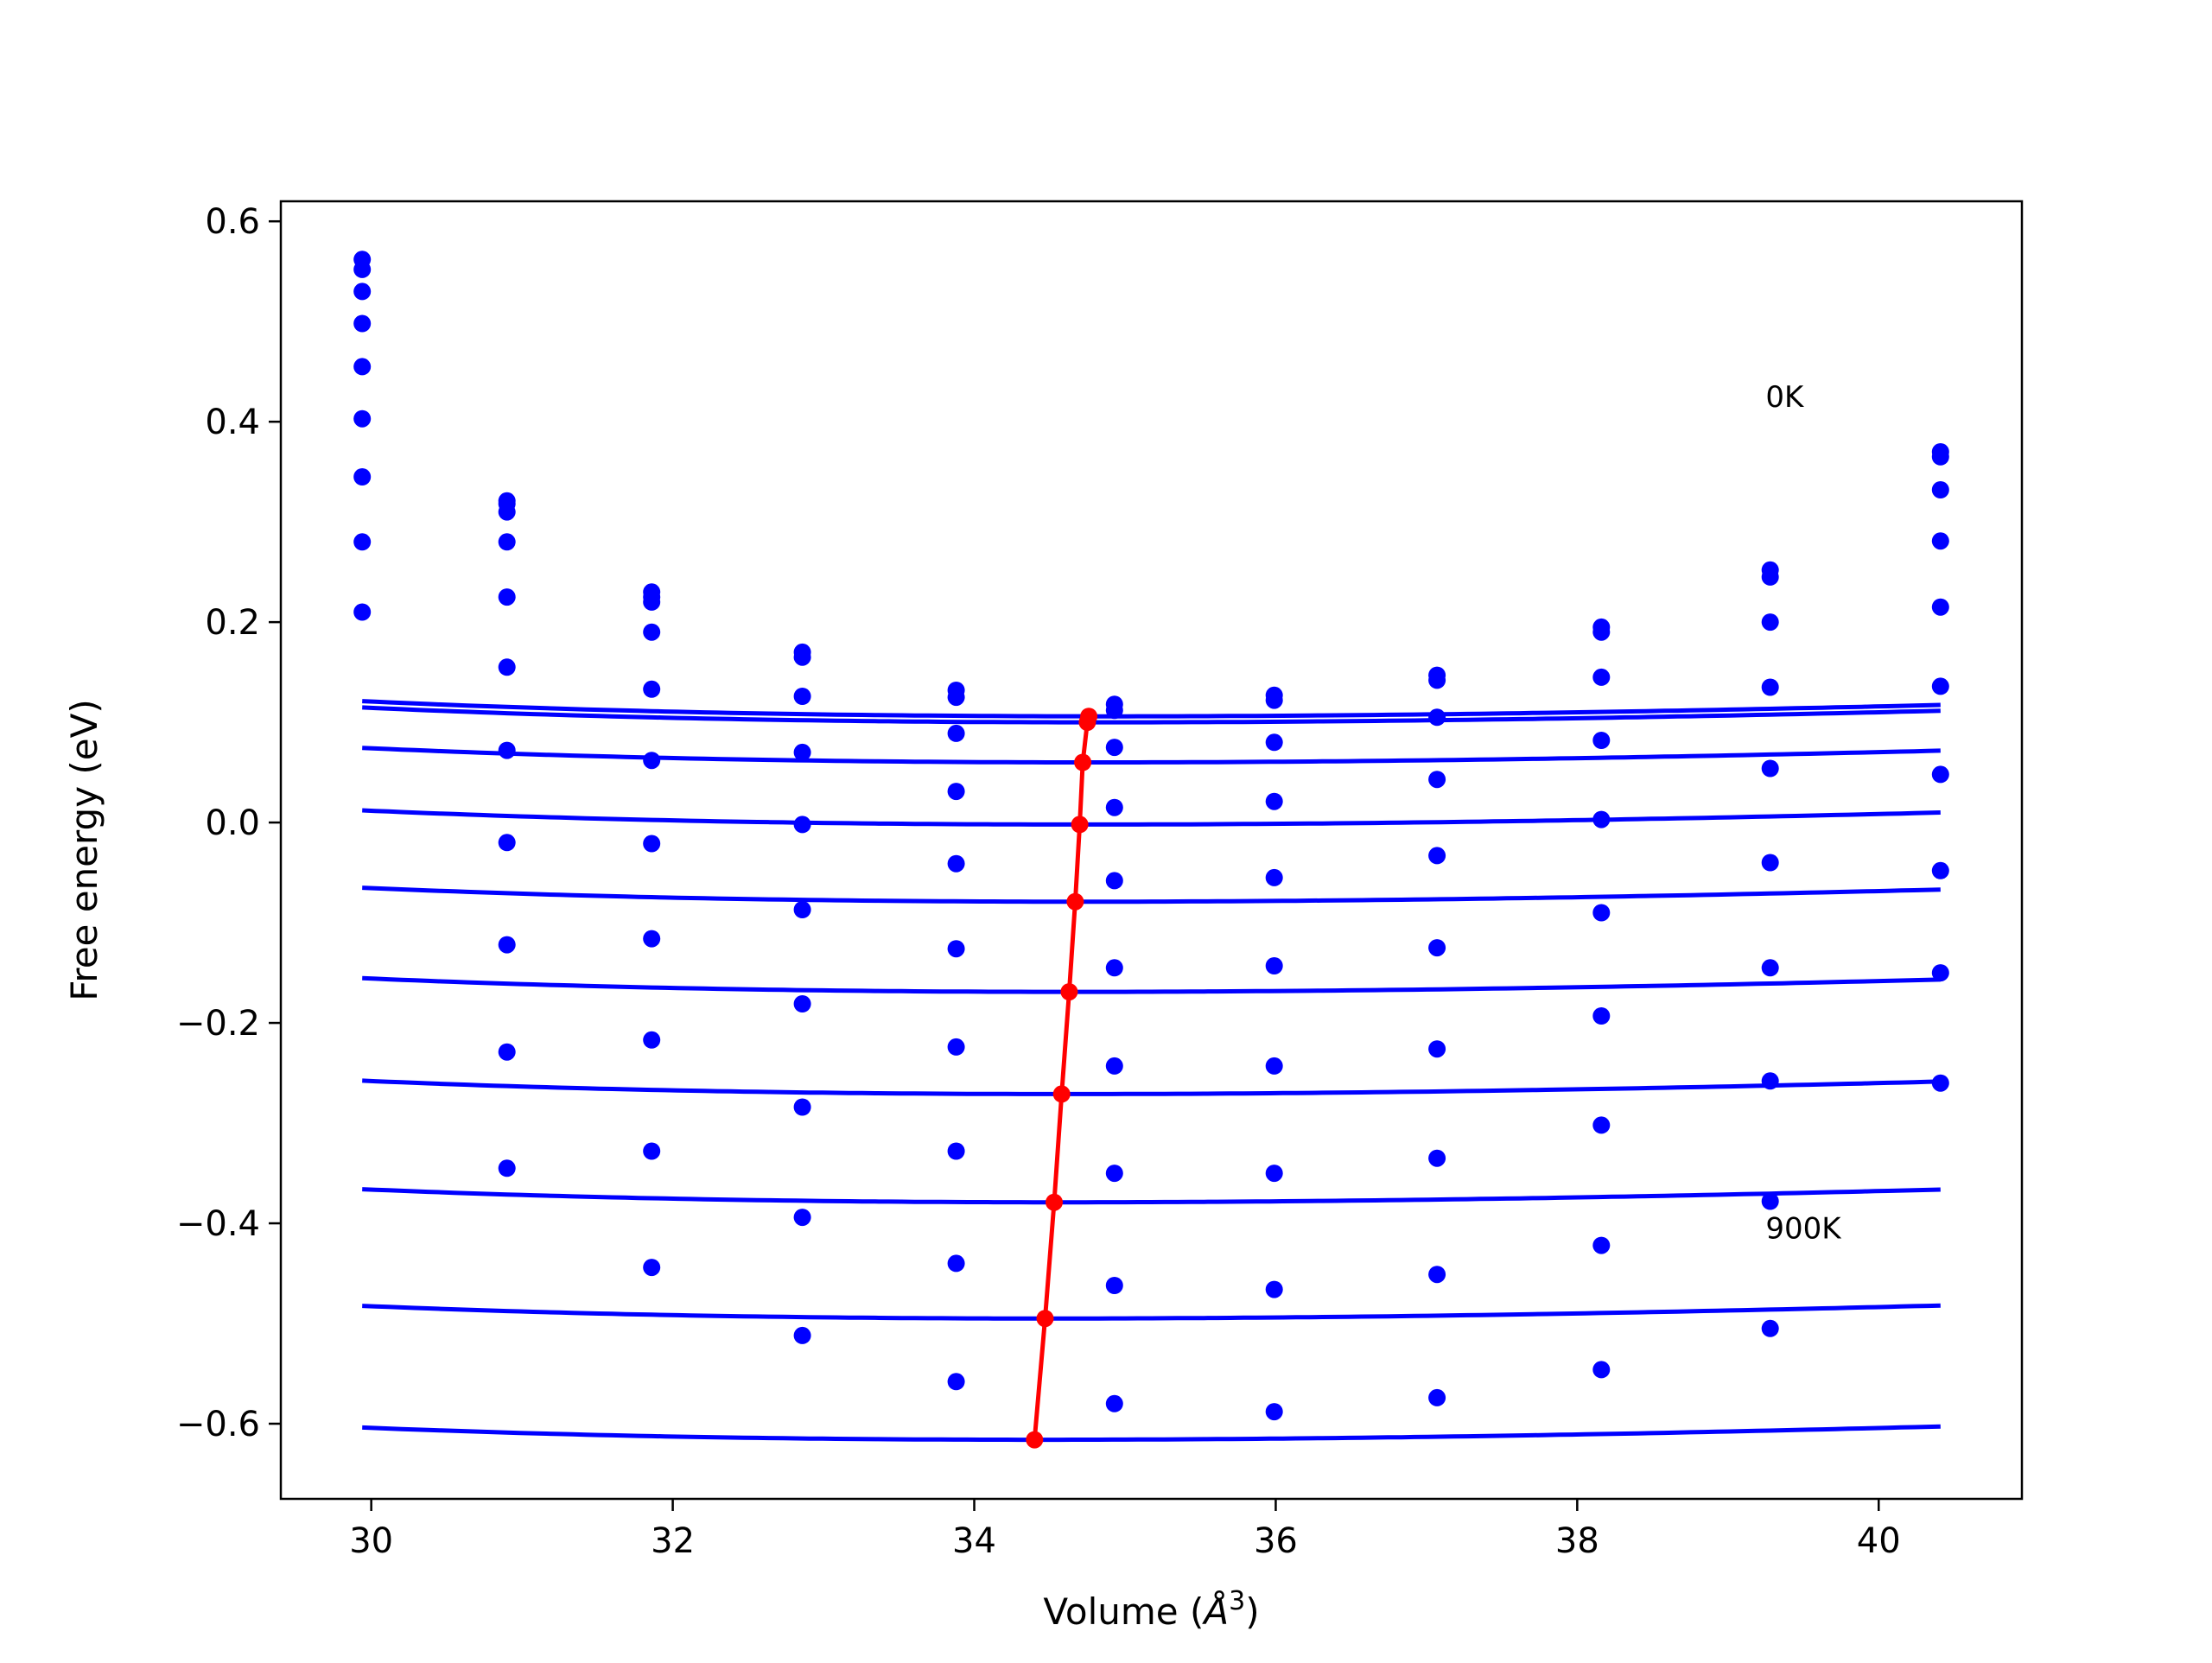 Image resolution: width=2212 pixels, height=1663 pixels. I want to click on y-axis-label: Free energy (eV), so click(84, 850).